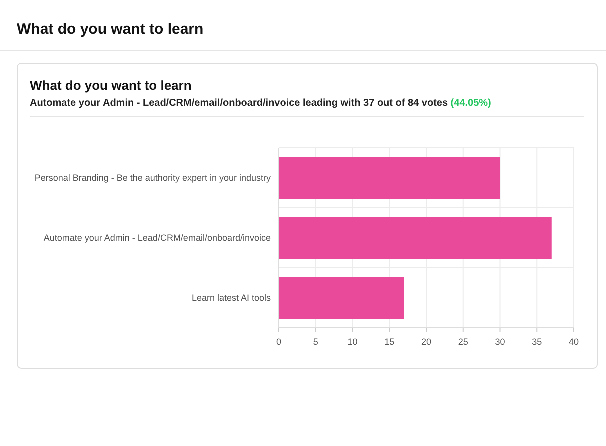  Describe the element at coordinates (261, 103) in the screenshot. I see `chart-subtitle: Automate your Admin - Lead/CRM/email/onboard/invoice leading with 37 out of 84 votes (44.05%)` at that location.